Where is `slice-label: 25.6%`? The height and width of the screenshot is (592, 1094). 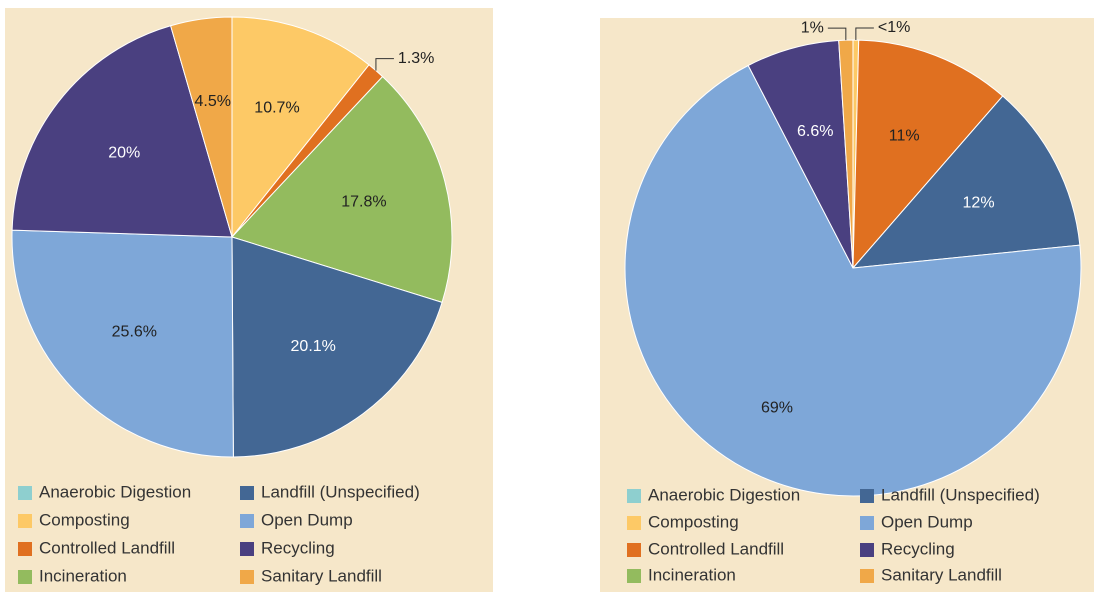 slice-label: 25.6% is located at coordinates (134, 331).